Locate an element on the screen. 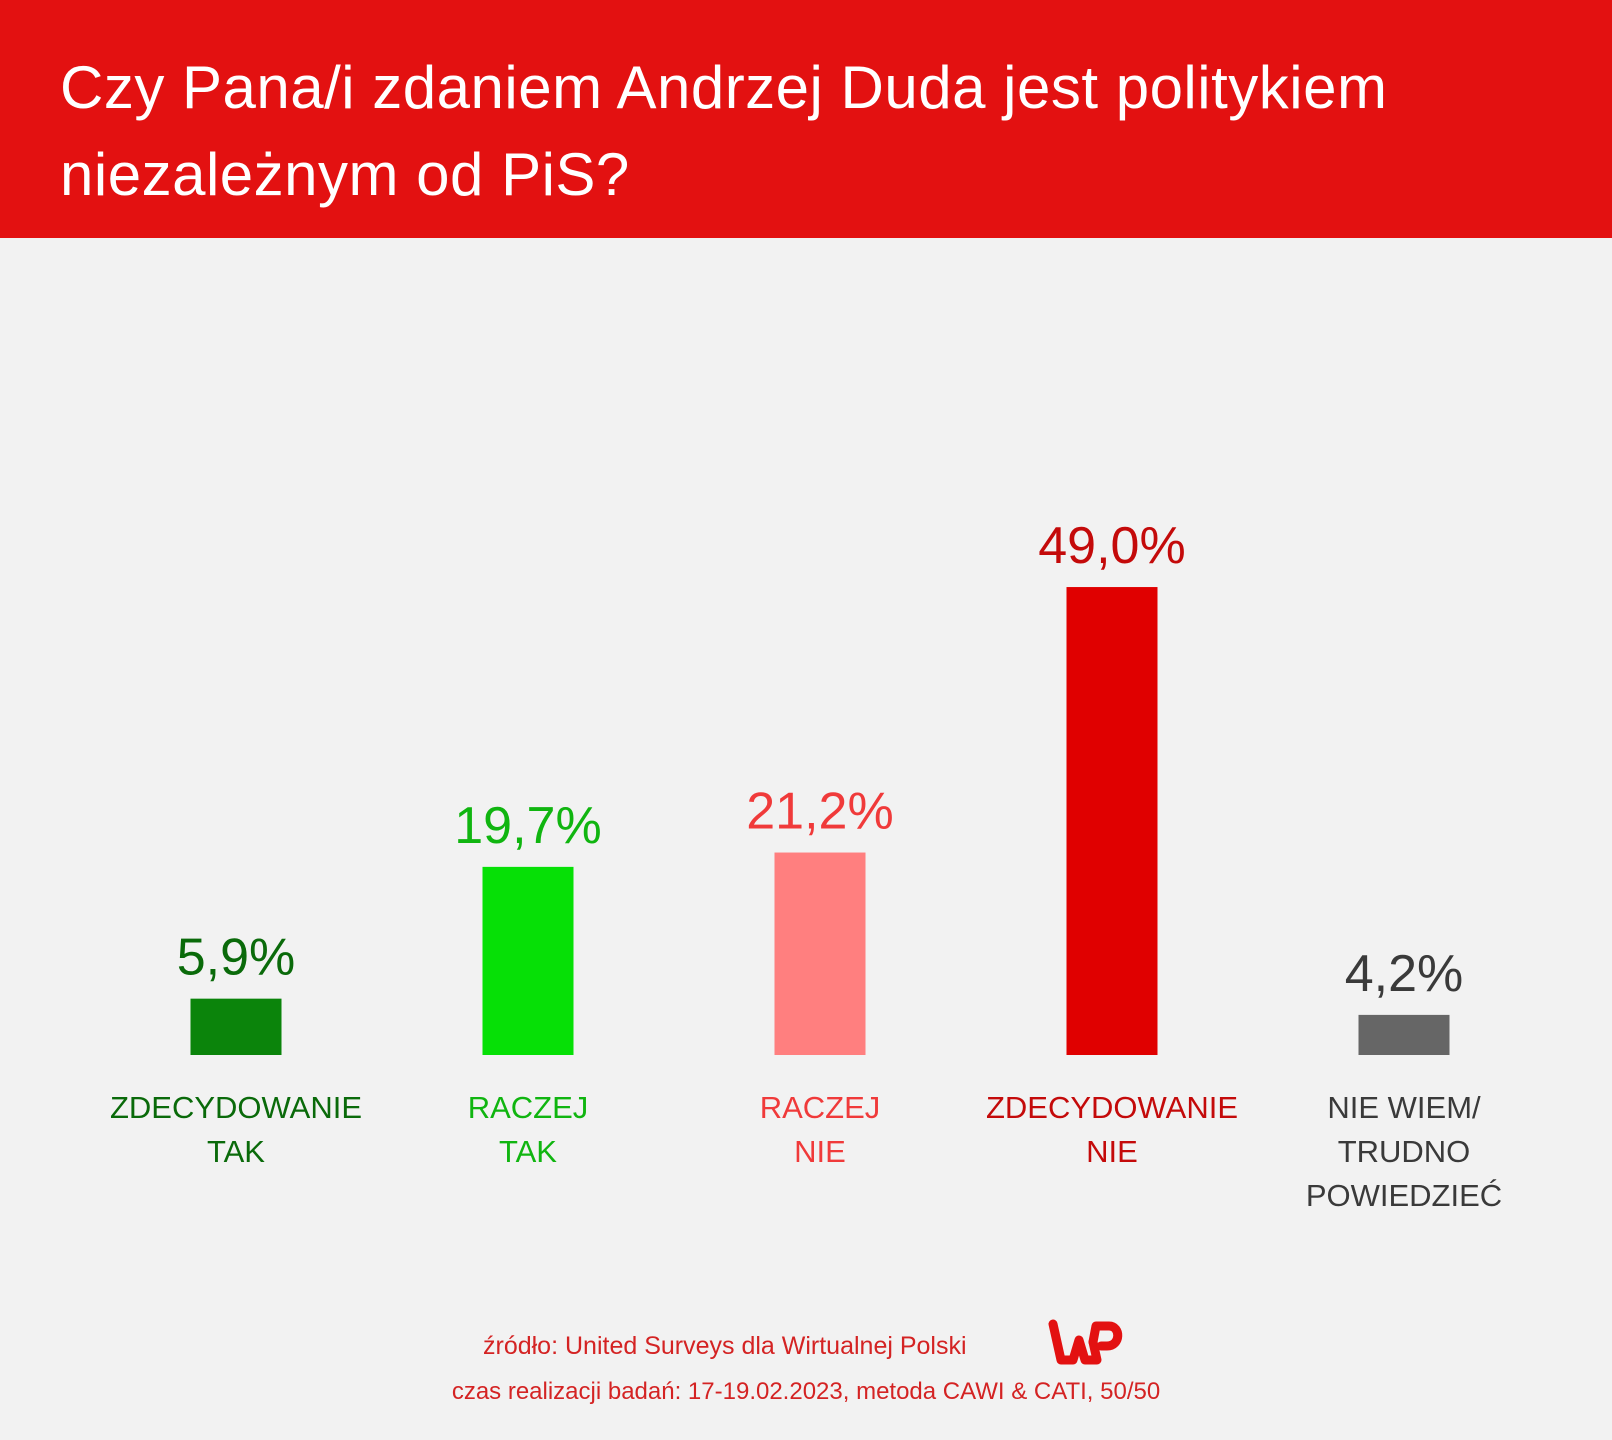  value-label: 4,2% is located at coordinates (1404, 974).